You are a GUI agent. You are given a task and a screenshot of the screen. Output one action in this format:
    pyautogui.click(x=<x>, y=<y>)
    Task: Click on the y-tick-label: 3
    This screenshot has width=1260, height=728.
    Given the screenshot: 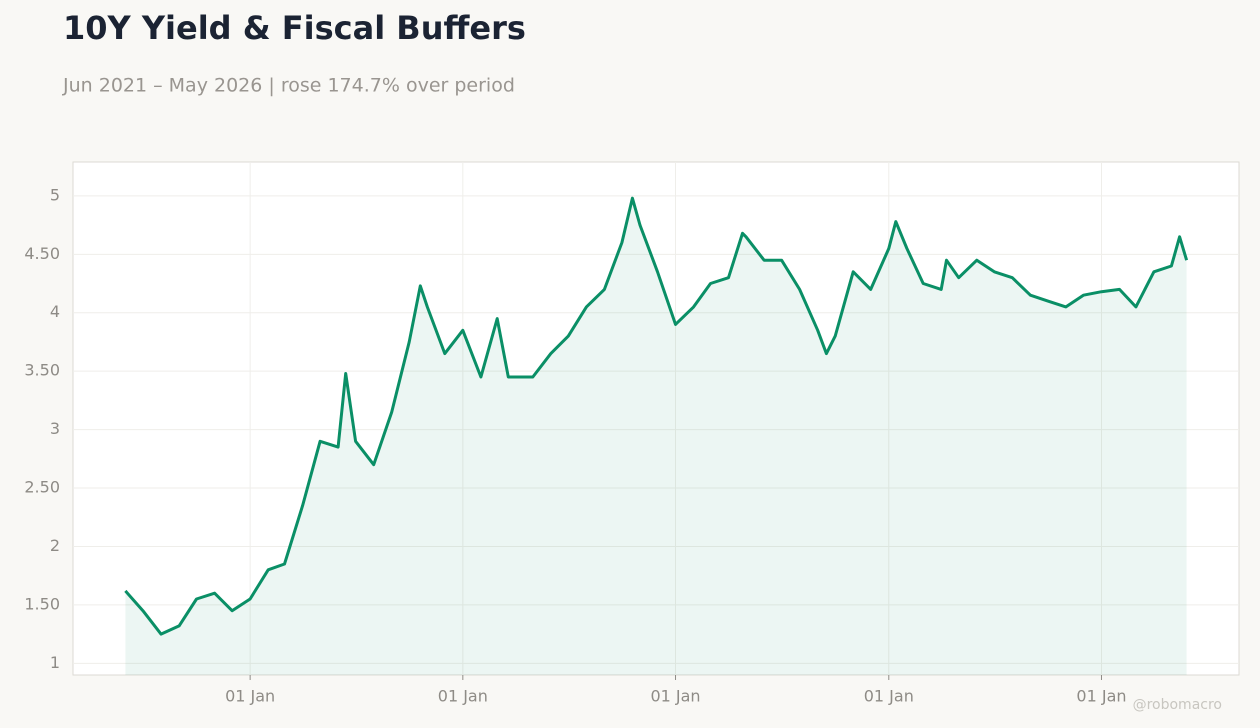 What is the action you would take?
    pyautogui.click(x=55, y=428)
    